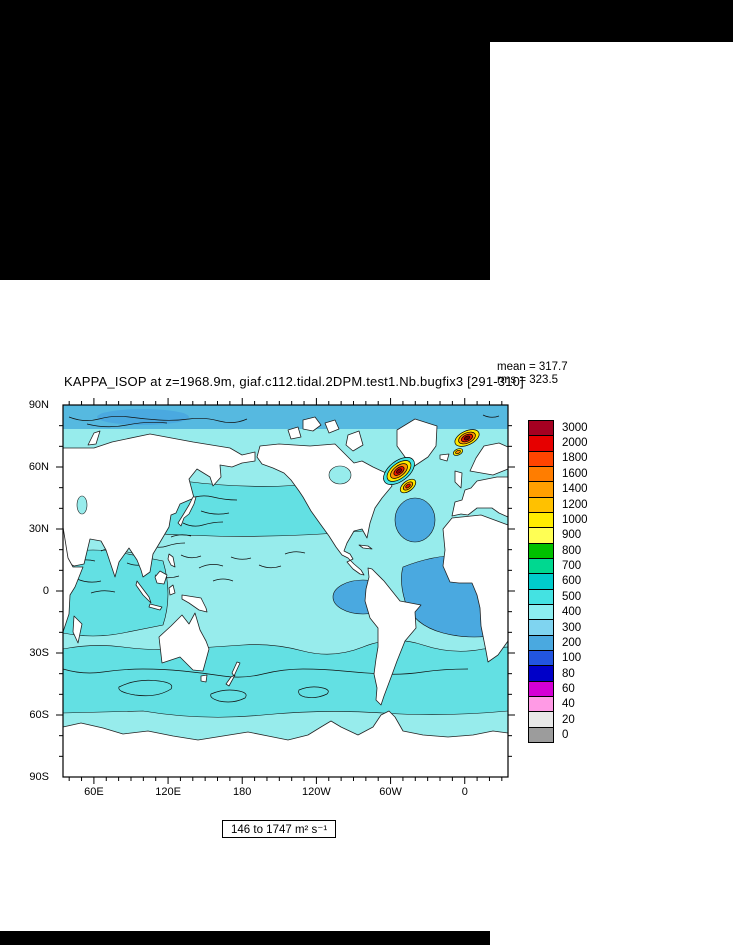 The width and height of the screenshot is (733, 945). Describe the element at coordinates (575, 489) in the screenshot. I see `colorbar-label: 1400` at that location.